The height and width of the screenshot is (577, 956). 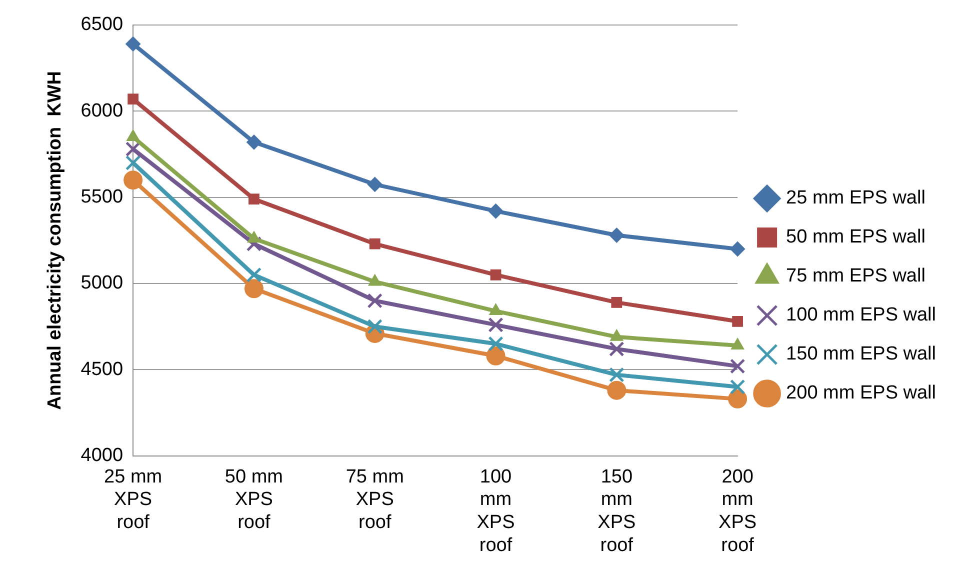 I want to click on legend-label: 50 mm EPS wall, so click(x=856, y=237).